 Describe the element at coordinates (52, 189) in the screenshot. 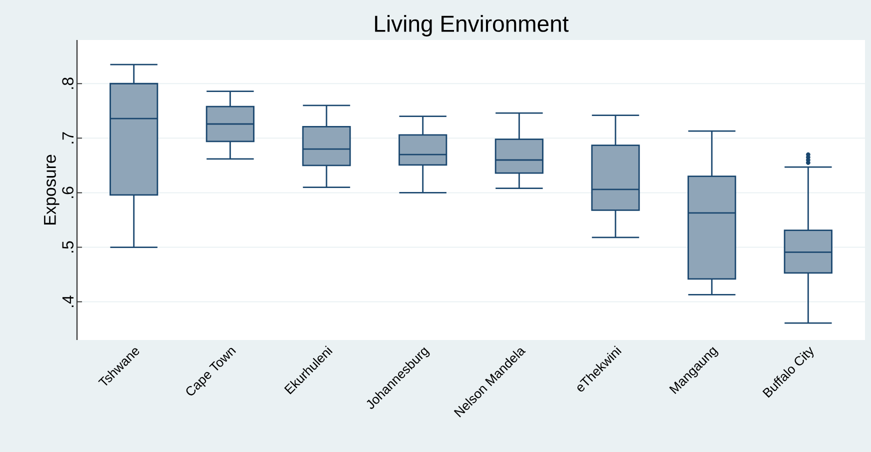

I see `y-axis-title: Exposure` at that location.